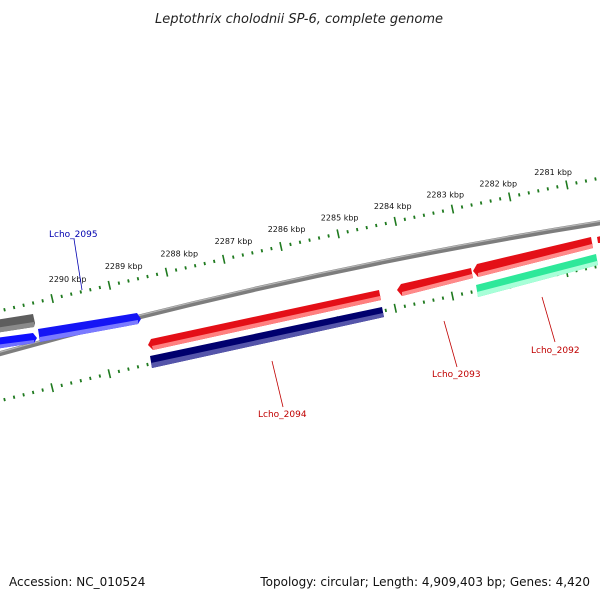 This screenshot has width=600, height=600. I want to click on tick-label: 2287 kbp, so click(234, 241).